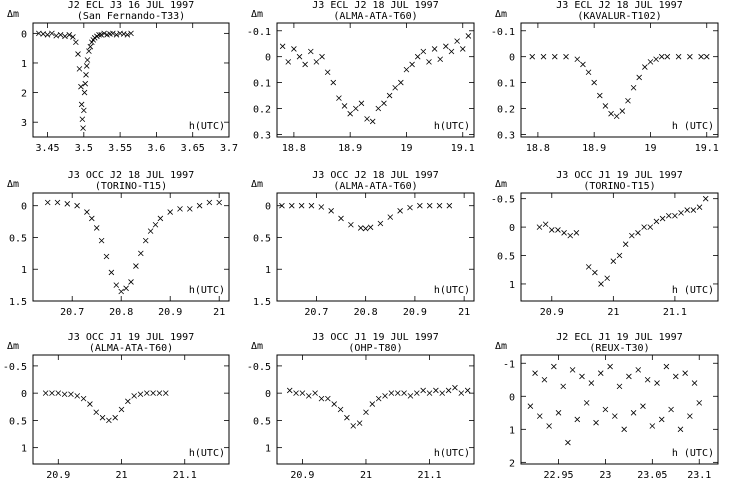 This screenshot has height=480, width=729. I want to click on x-tick-label: 20.9, so click(170, 312).